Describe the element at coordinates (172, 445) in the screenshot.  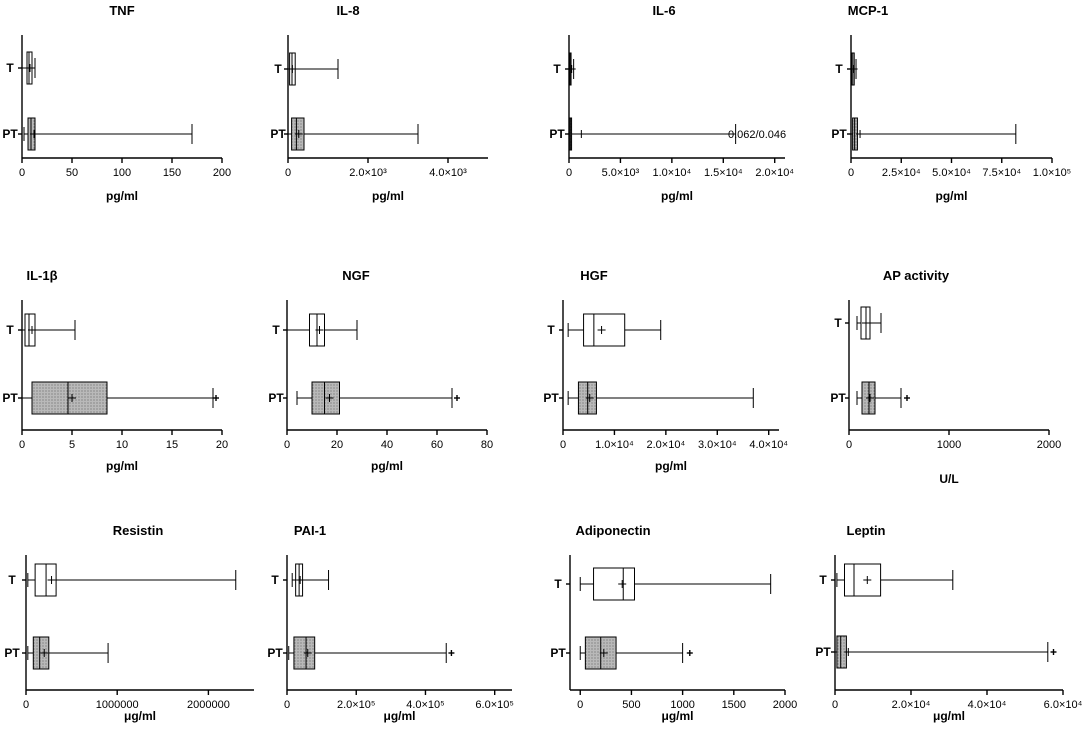
I see `x-tick-label: 15` at that location.